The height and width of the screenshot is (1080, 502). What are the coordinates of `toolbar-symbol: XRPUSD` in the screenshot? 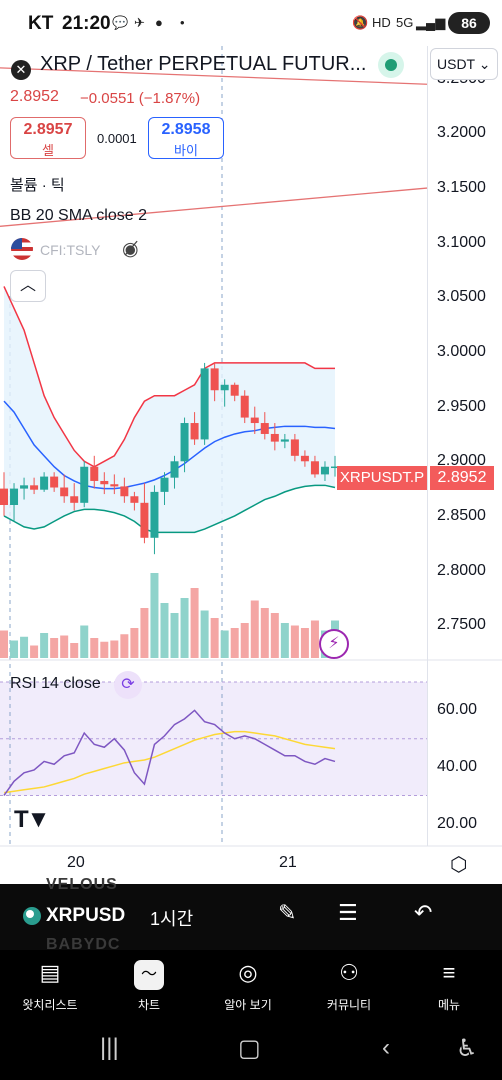 It's located at (86, 915).